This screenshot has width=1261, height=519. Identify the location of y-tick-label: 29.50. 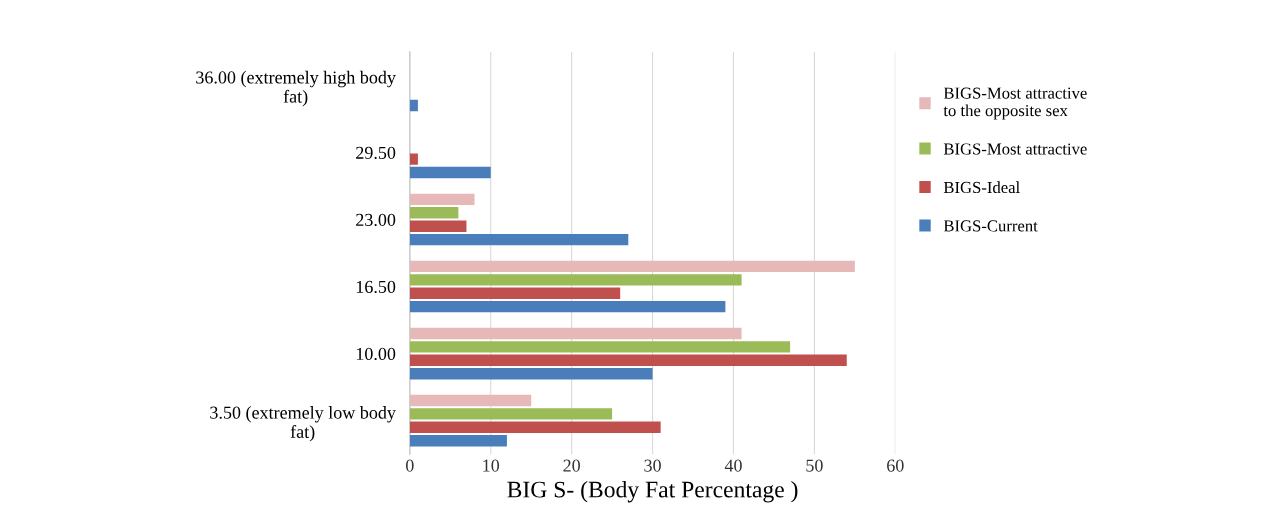
(376, 152).